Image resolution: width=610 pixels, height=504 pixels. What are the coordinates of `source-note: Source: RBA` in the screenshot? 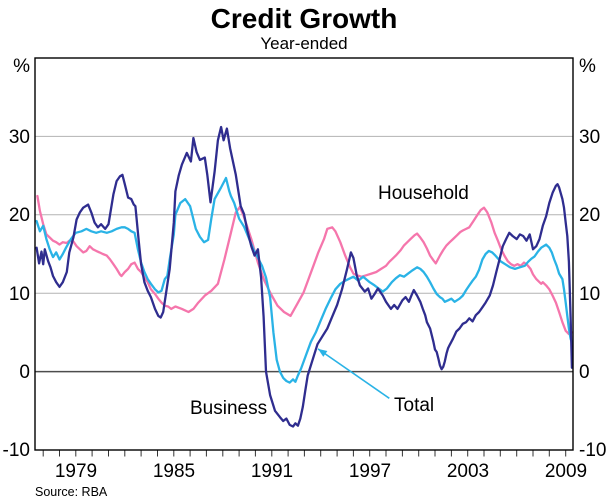 It's located at (71, 492).